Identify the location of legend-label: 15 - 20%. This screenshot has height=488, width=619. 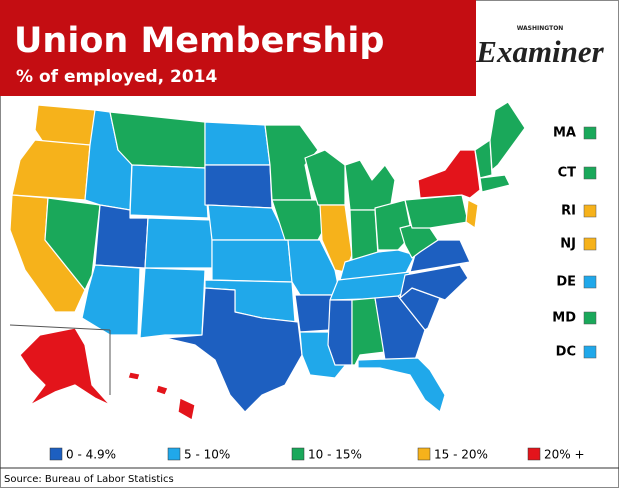
(461, 455).